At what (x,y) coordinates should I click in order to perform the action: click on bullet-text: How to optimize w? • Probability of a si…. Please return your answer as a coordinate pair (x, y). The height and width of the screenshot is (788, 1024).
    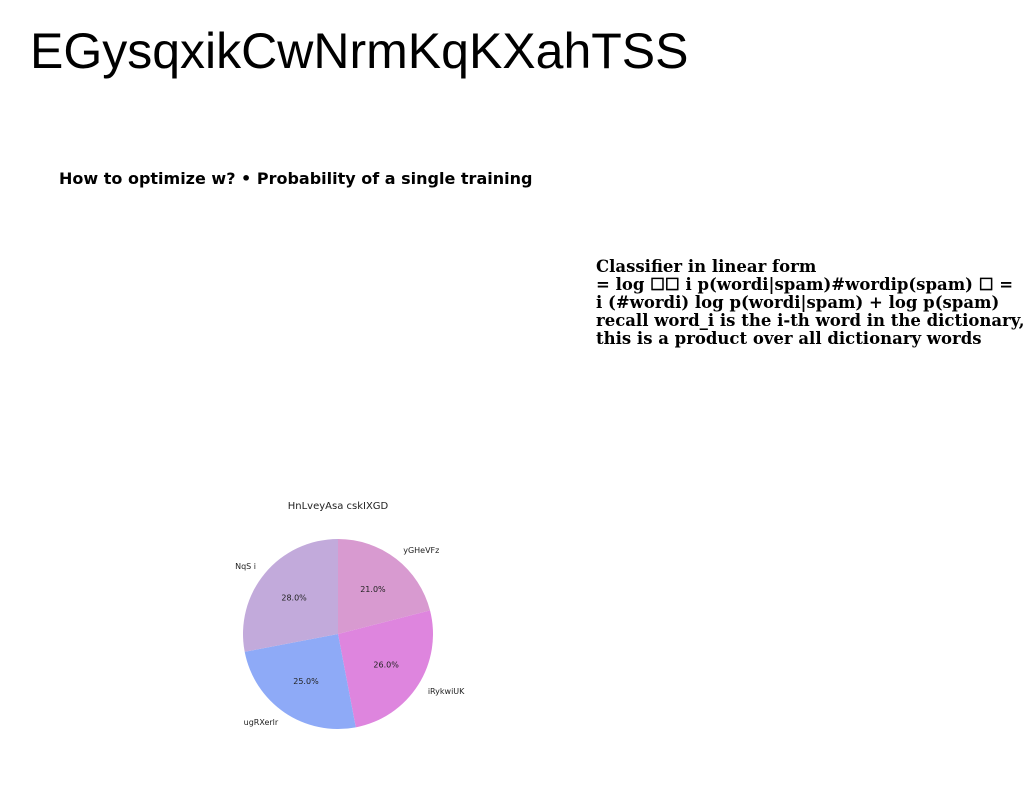
    Looking at the image, I should click on (296, 178).